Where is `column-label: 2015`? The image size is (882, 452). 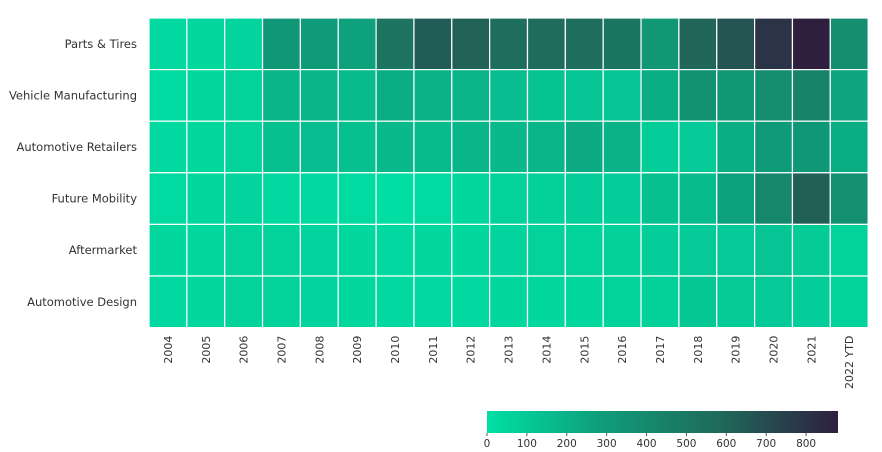 column-label: 2015 is located at coordinates (584, 350).